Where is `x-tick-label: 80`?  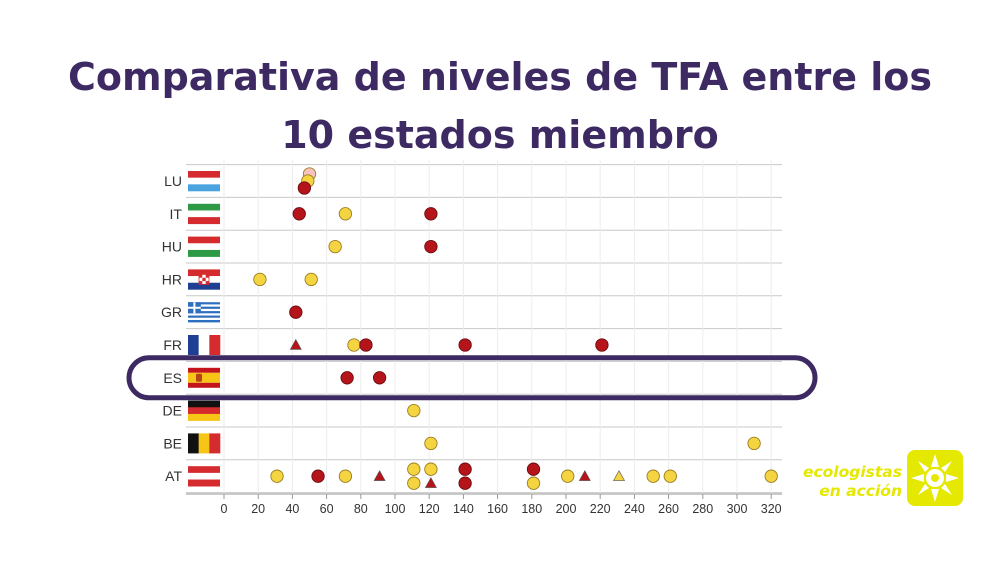 x-tick-label: 80 is located at coordinates (361, 509).